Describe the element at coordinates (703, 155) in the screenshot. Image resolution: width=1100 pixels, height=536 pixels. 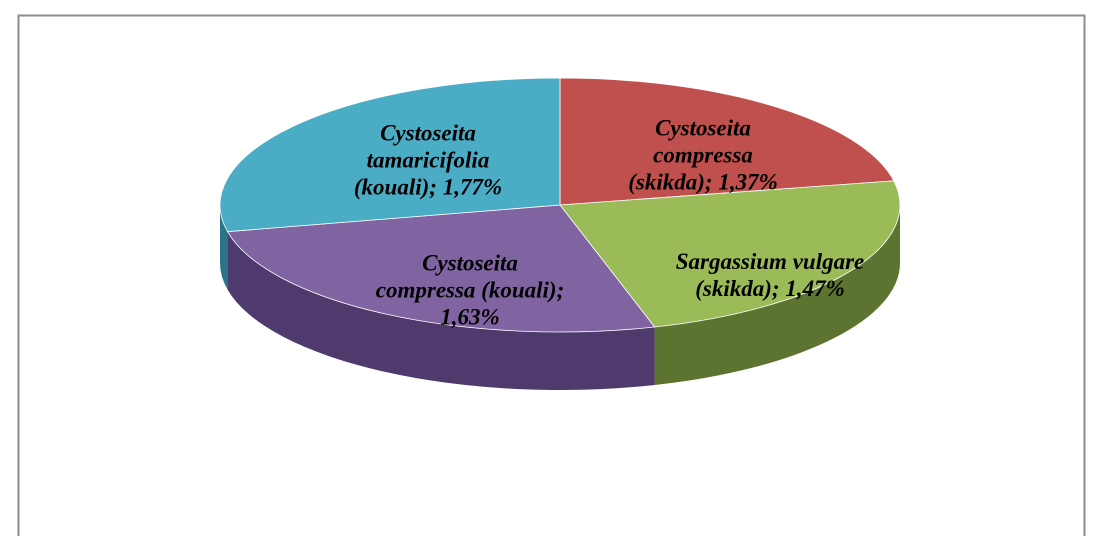
I see `data-label: Cystoseita compressa (skikda); 1,37%` at that location.